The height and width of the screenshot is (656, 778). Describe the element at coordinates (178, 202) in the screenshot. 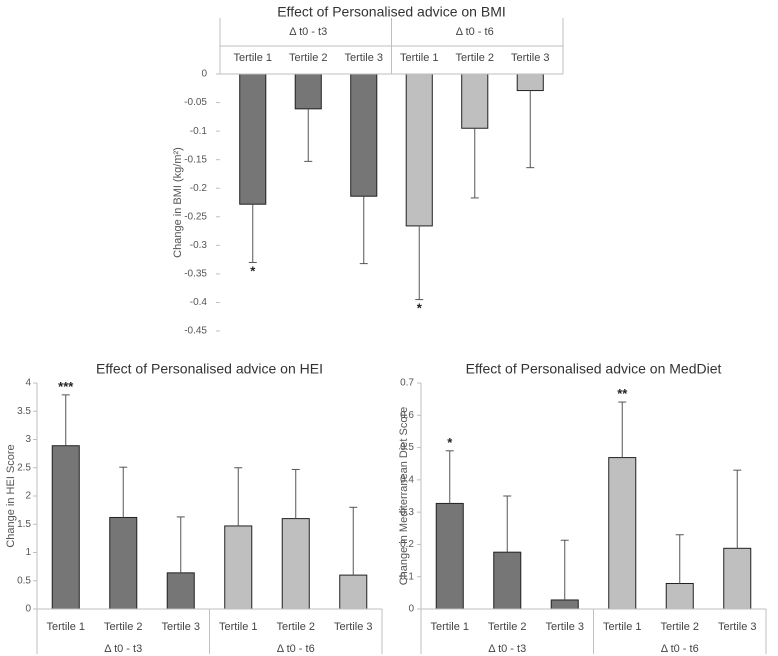

I see `y-axis-title: Change in BMI (kg/m²)` at that location.